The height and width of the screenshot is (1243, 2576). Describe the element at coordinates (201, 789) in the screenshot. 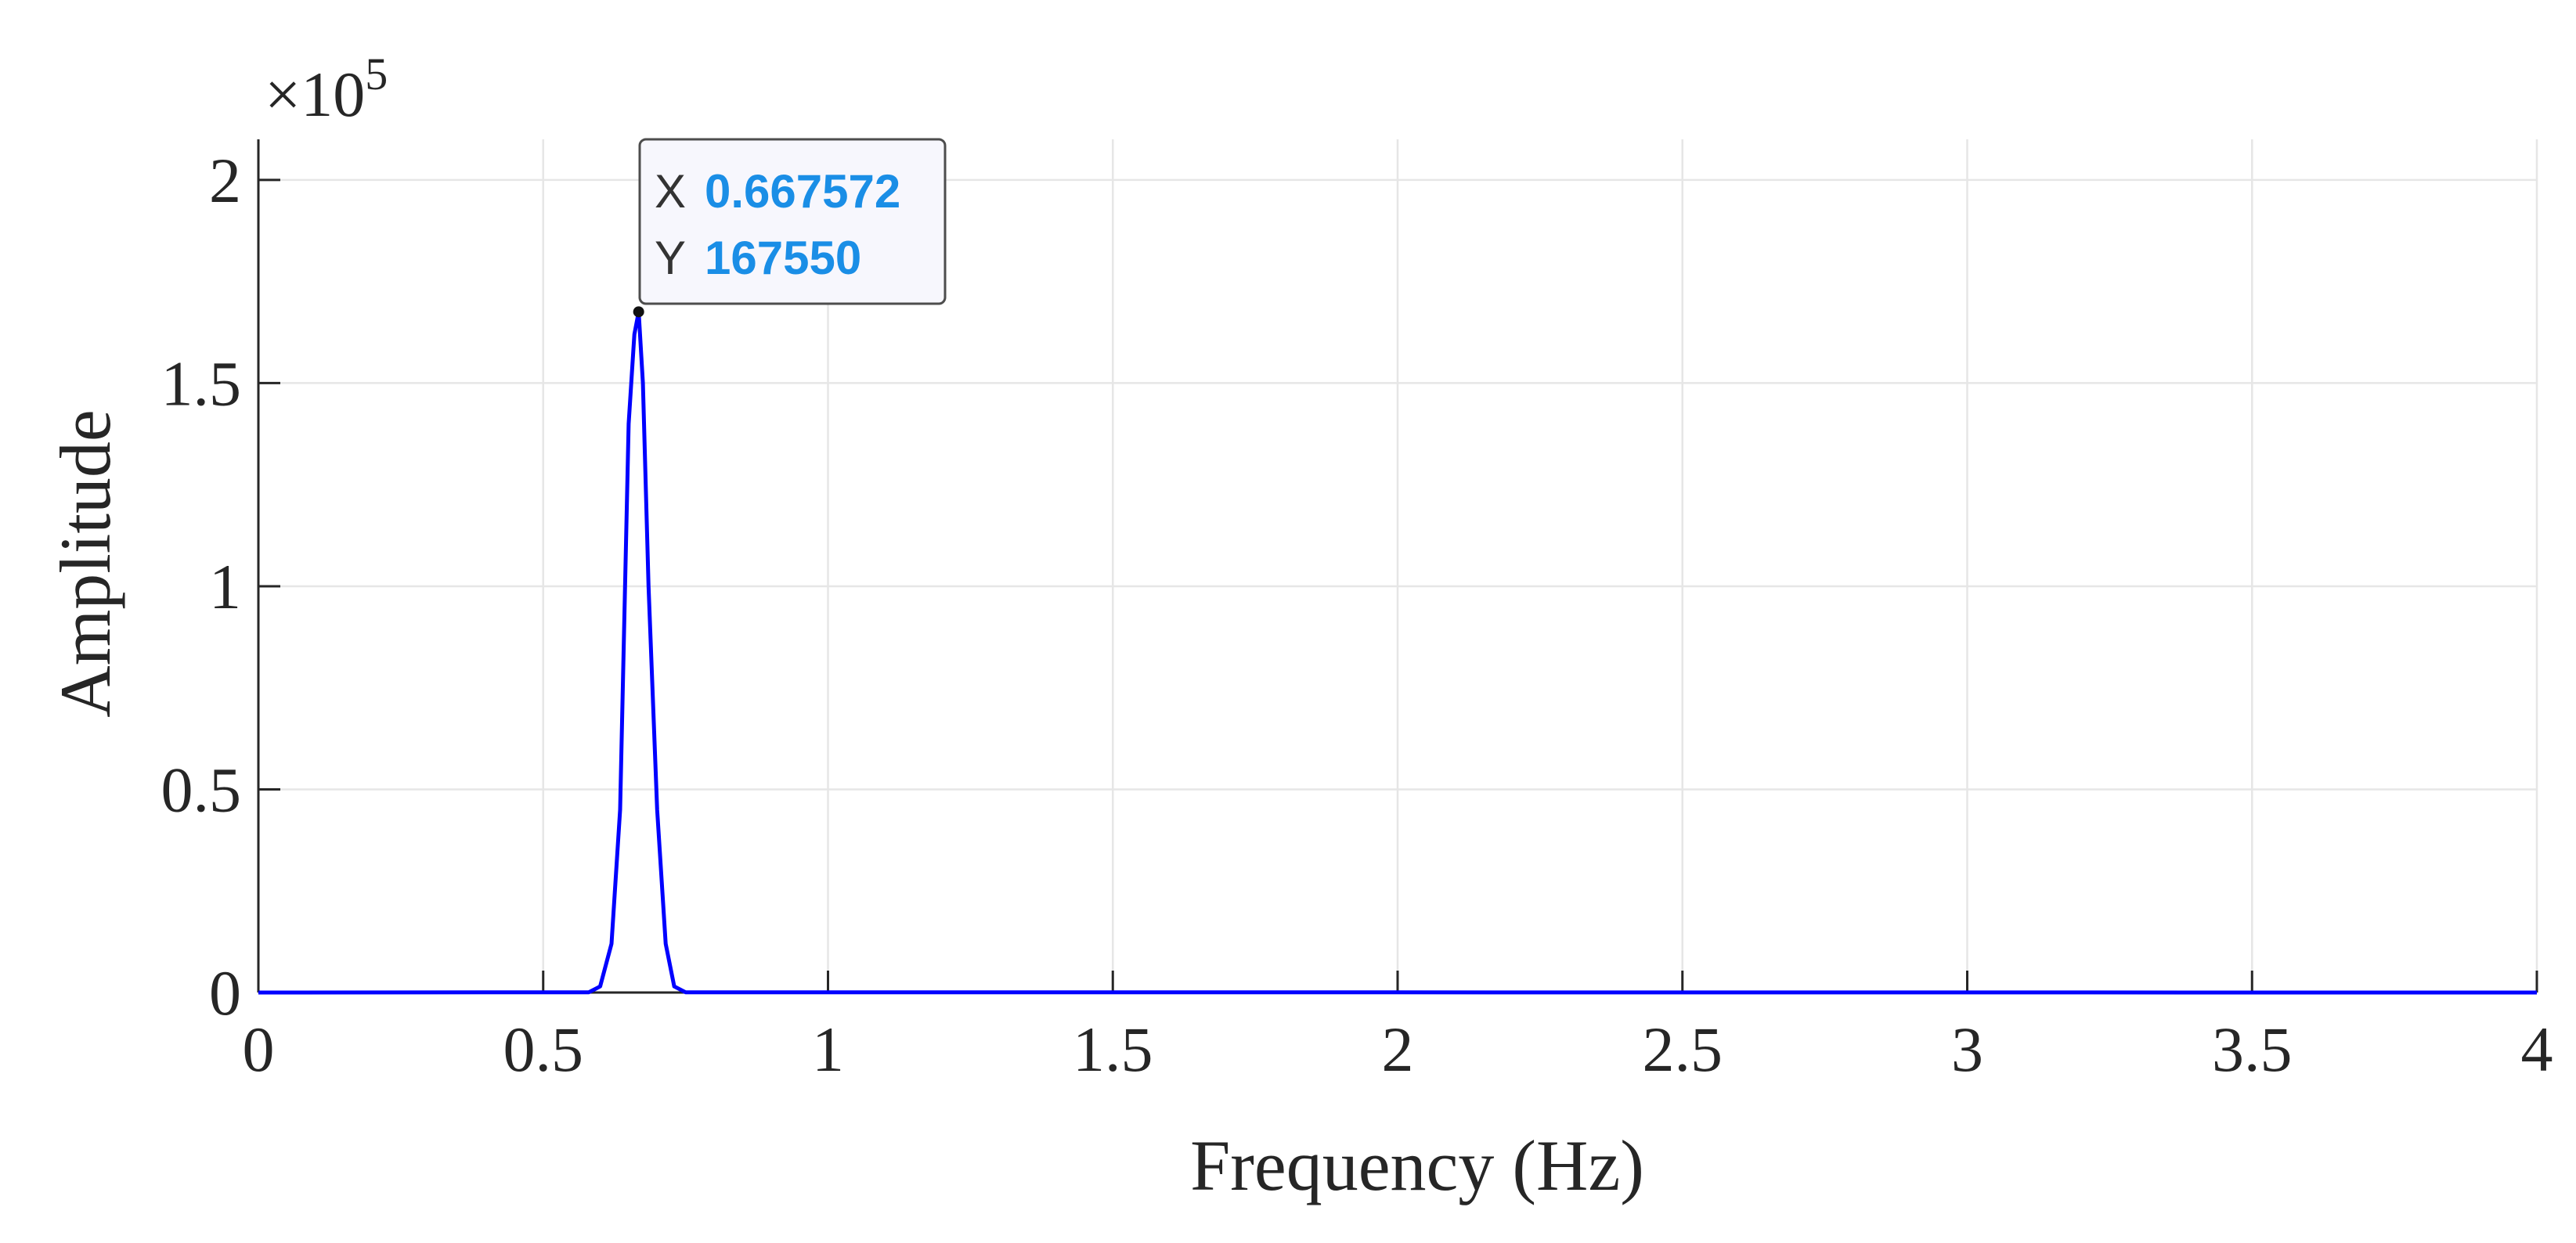

I see `y-tick-label: 0.5` at that location.